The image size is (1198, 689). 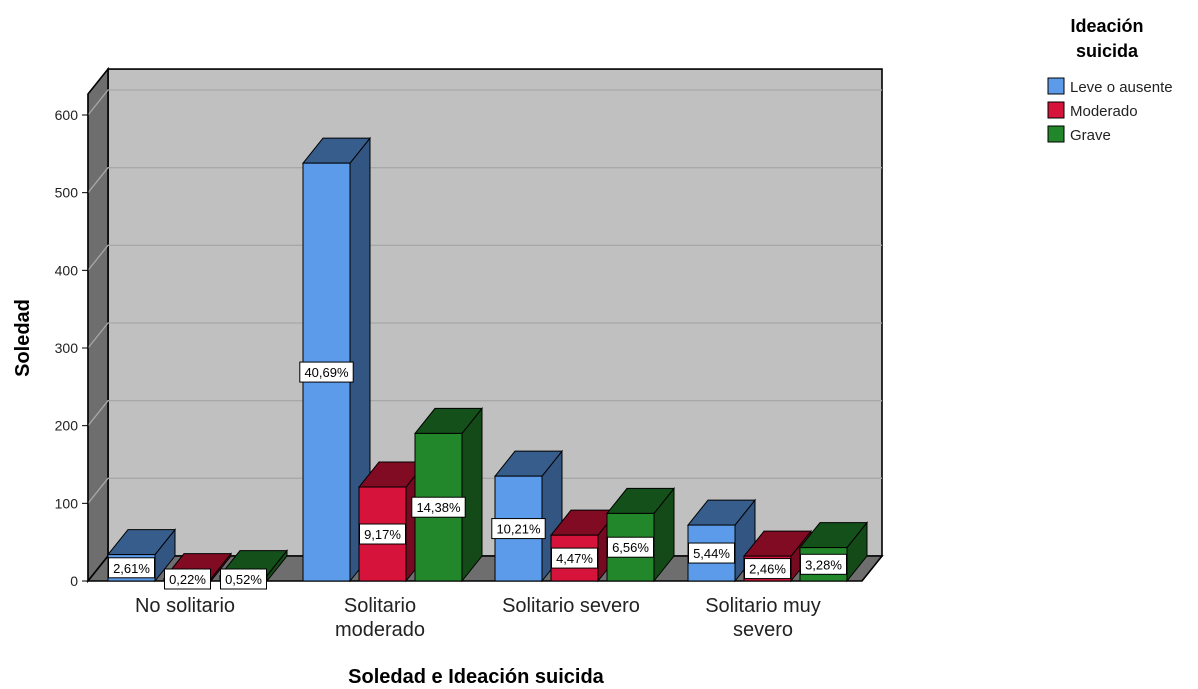 What do you see at coordinates (1121, 87) in the screenshot?
I see `legend-label: Leve o ausente` at bounding box center [1121, 87].